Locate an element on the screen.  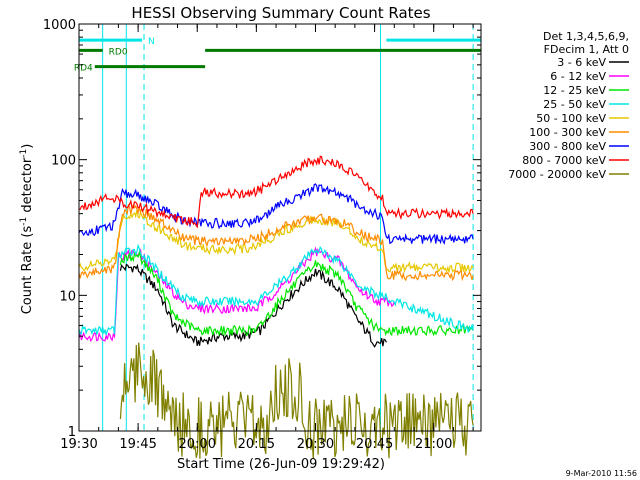
x-tick-label: 19:30 is located at coordinates (78, 444).